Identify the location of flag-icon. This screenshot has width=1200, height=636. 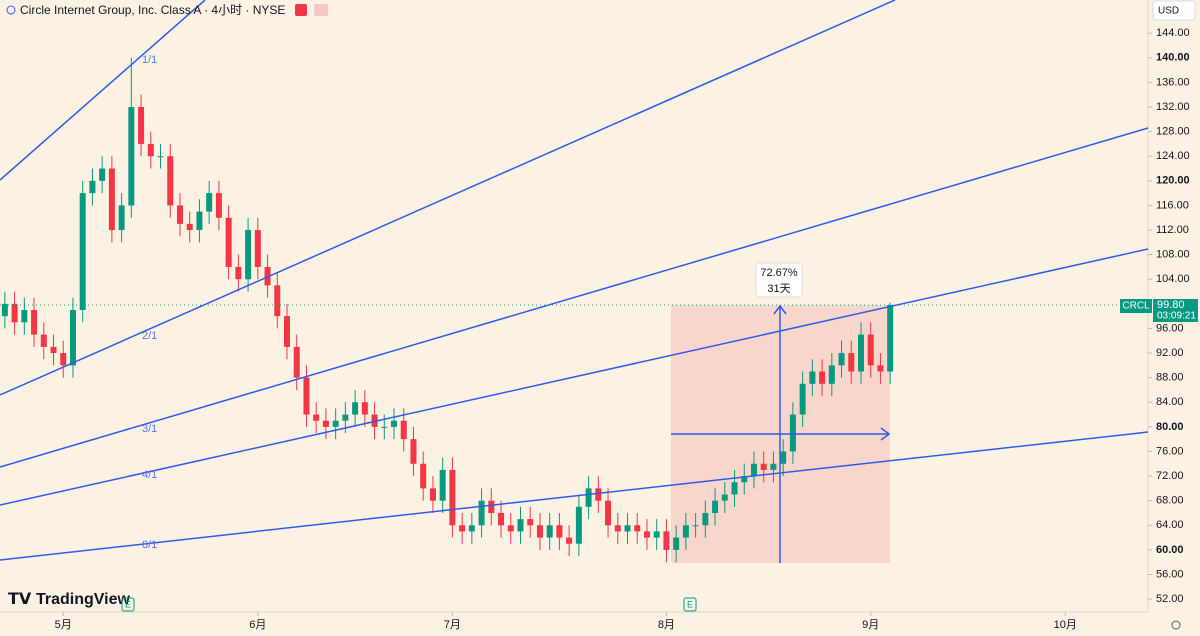
(301, 10).